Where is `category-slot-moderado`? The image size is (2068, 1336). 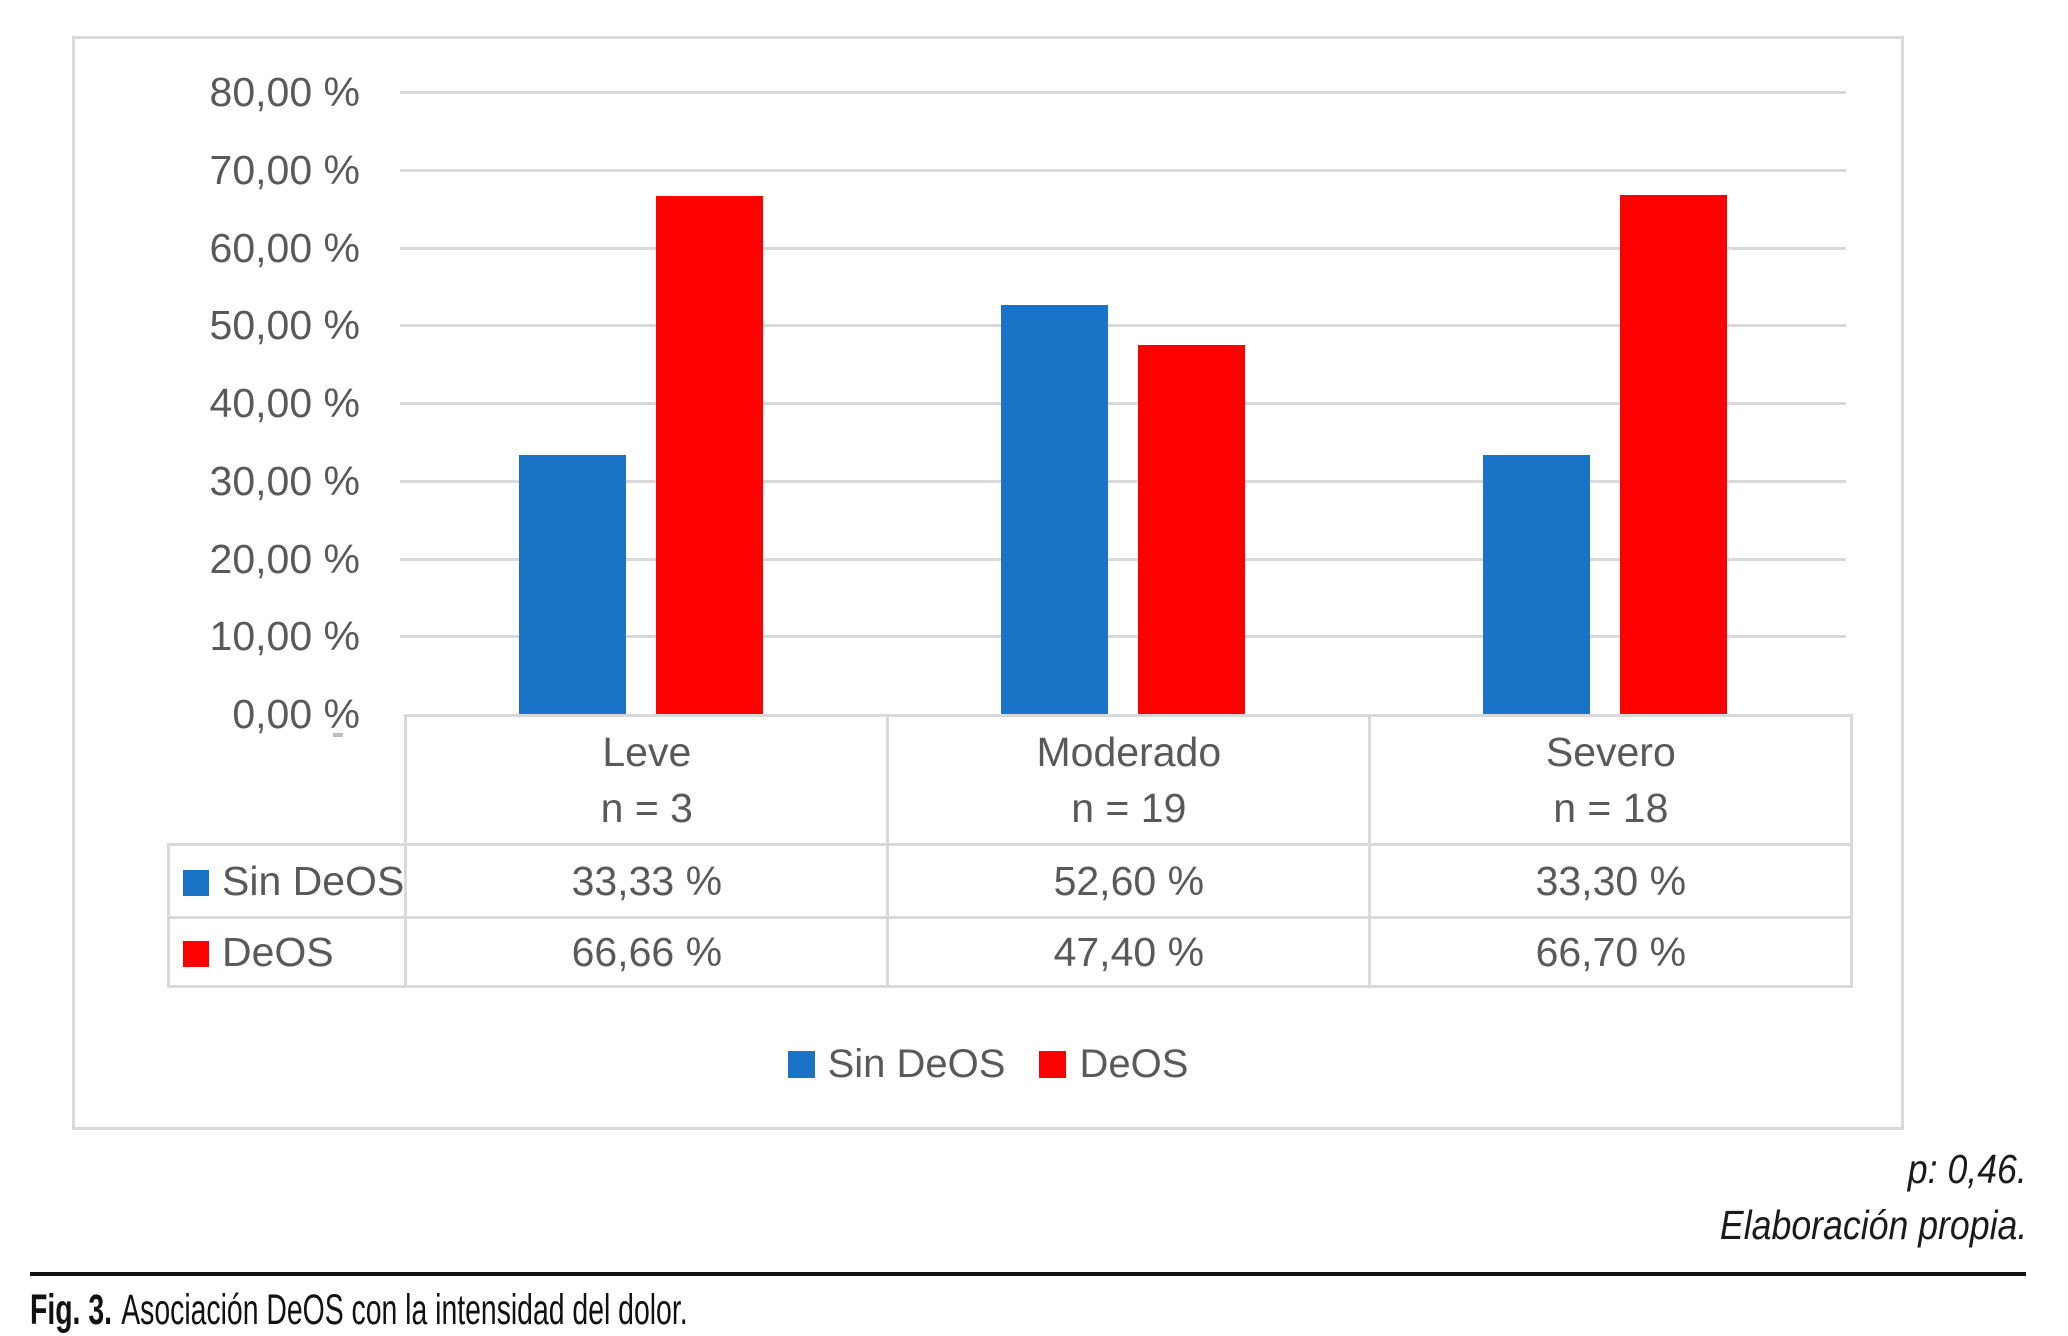 category-slot-moderado is located at coordinates (1123, 403).